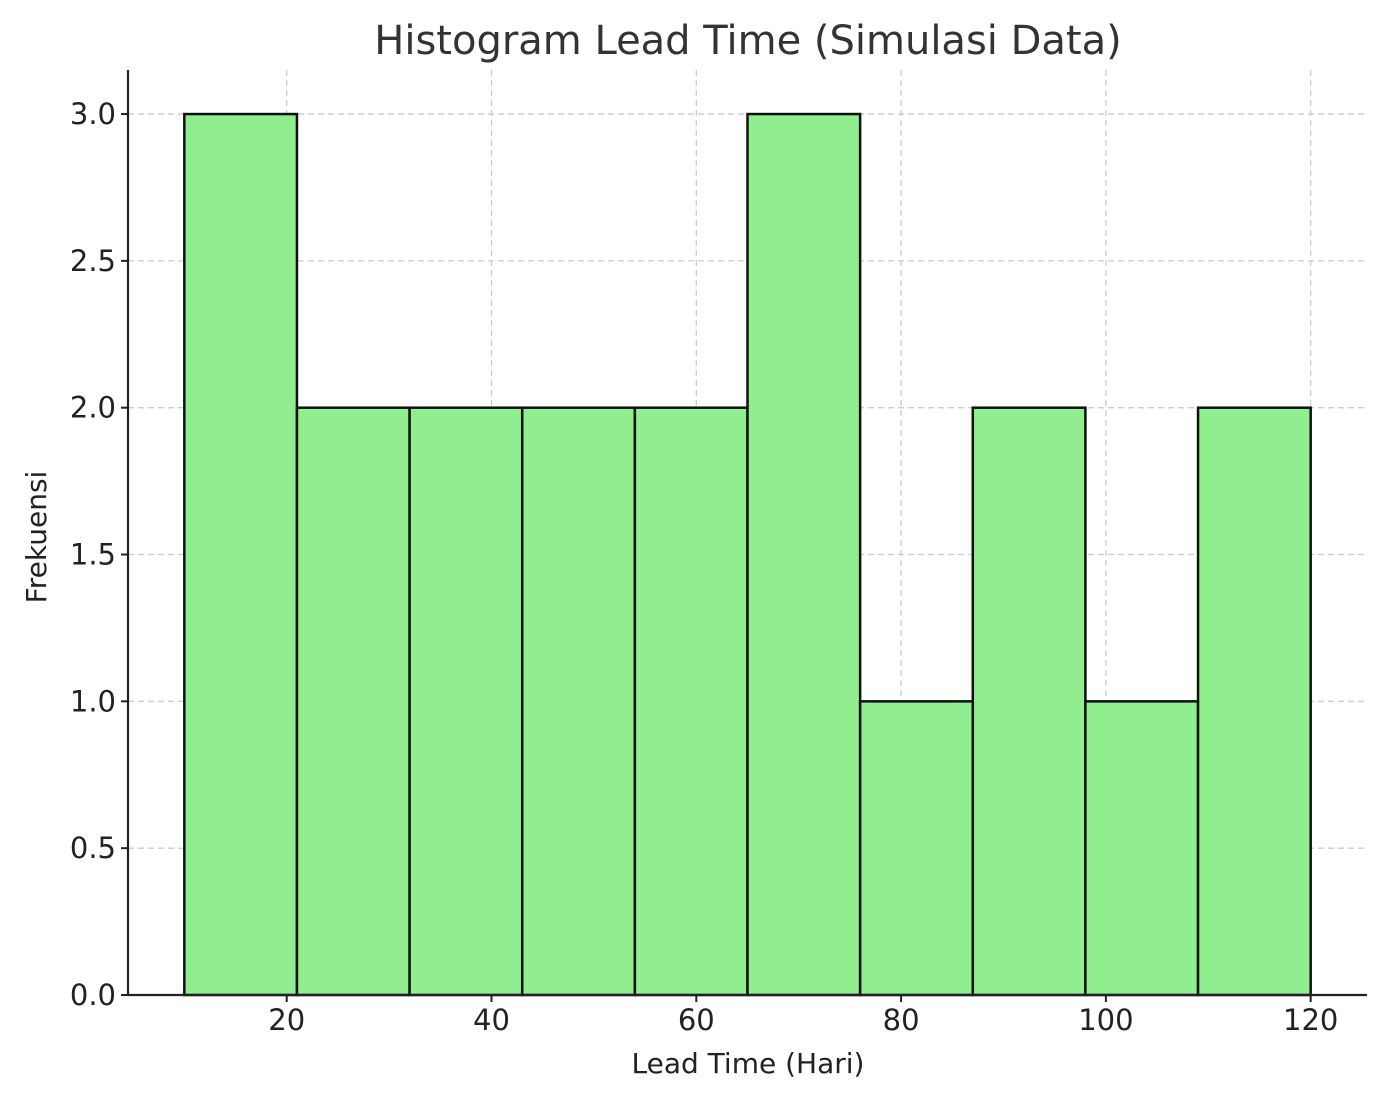  What do you see at coordinates (747, 41) in the screenshot?
I see `chart-title: Histogram Lead Time (Simulasi Data)` at bounding box center [747, 41].